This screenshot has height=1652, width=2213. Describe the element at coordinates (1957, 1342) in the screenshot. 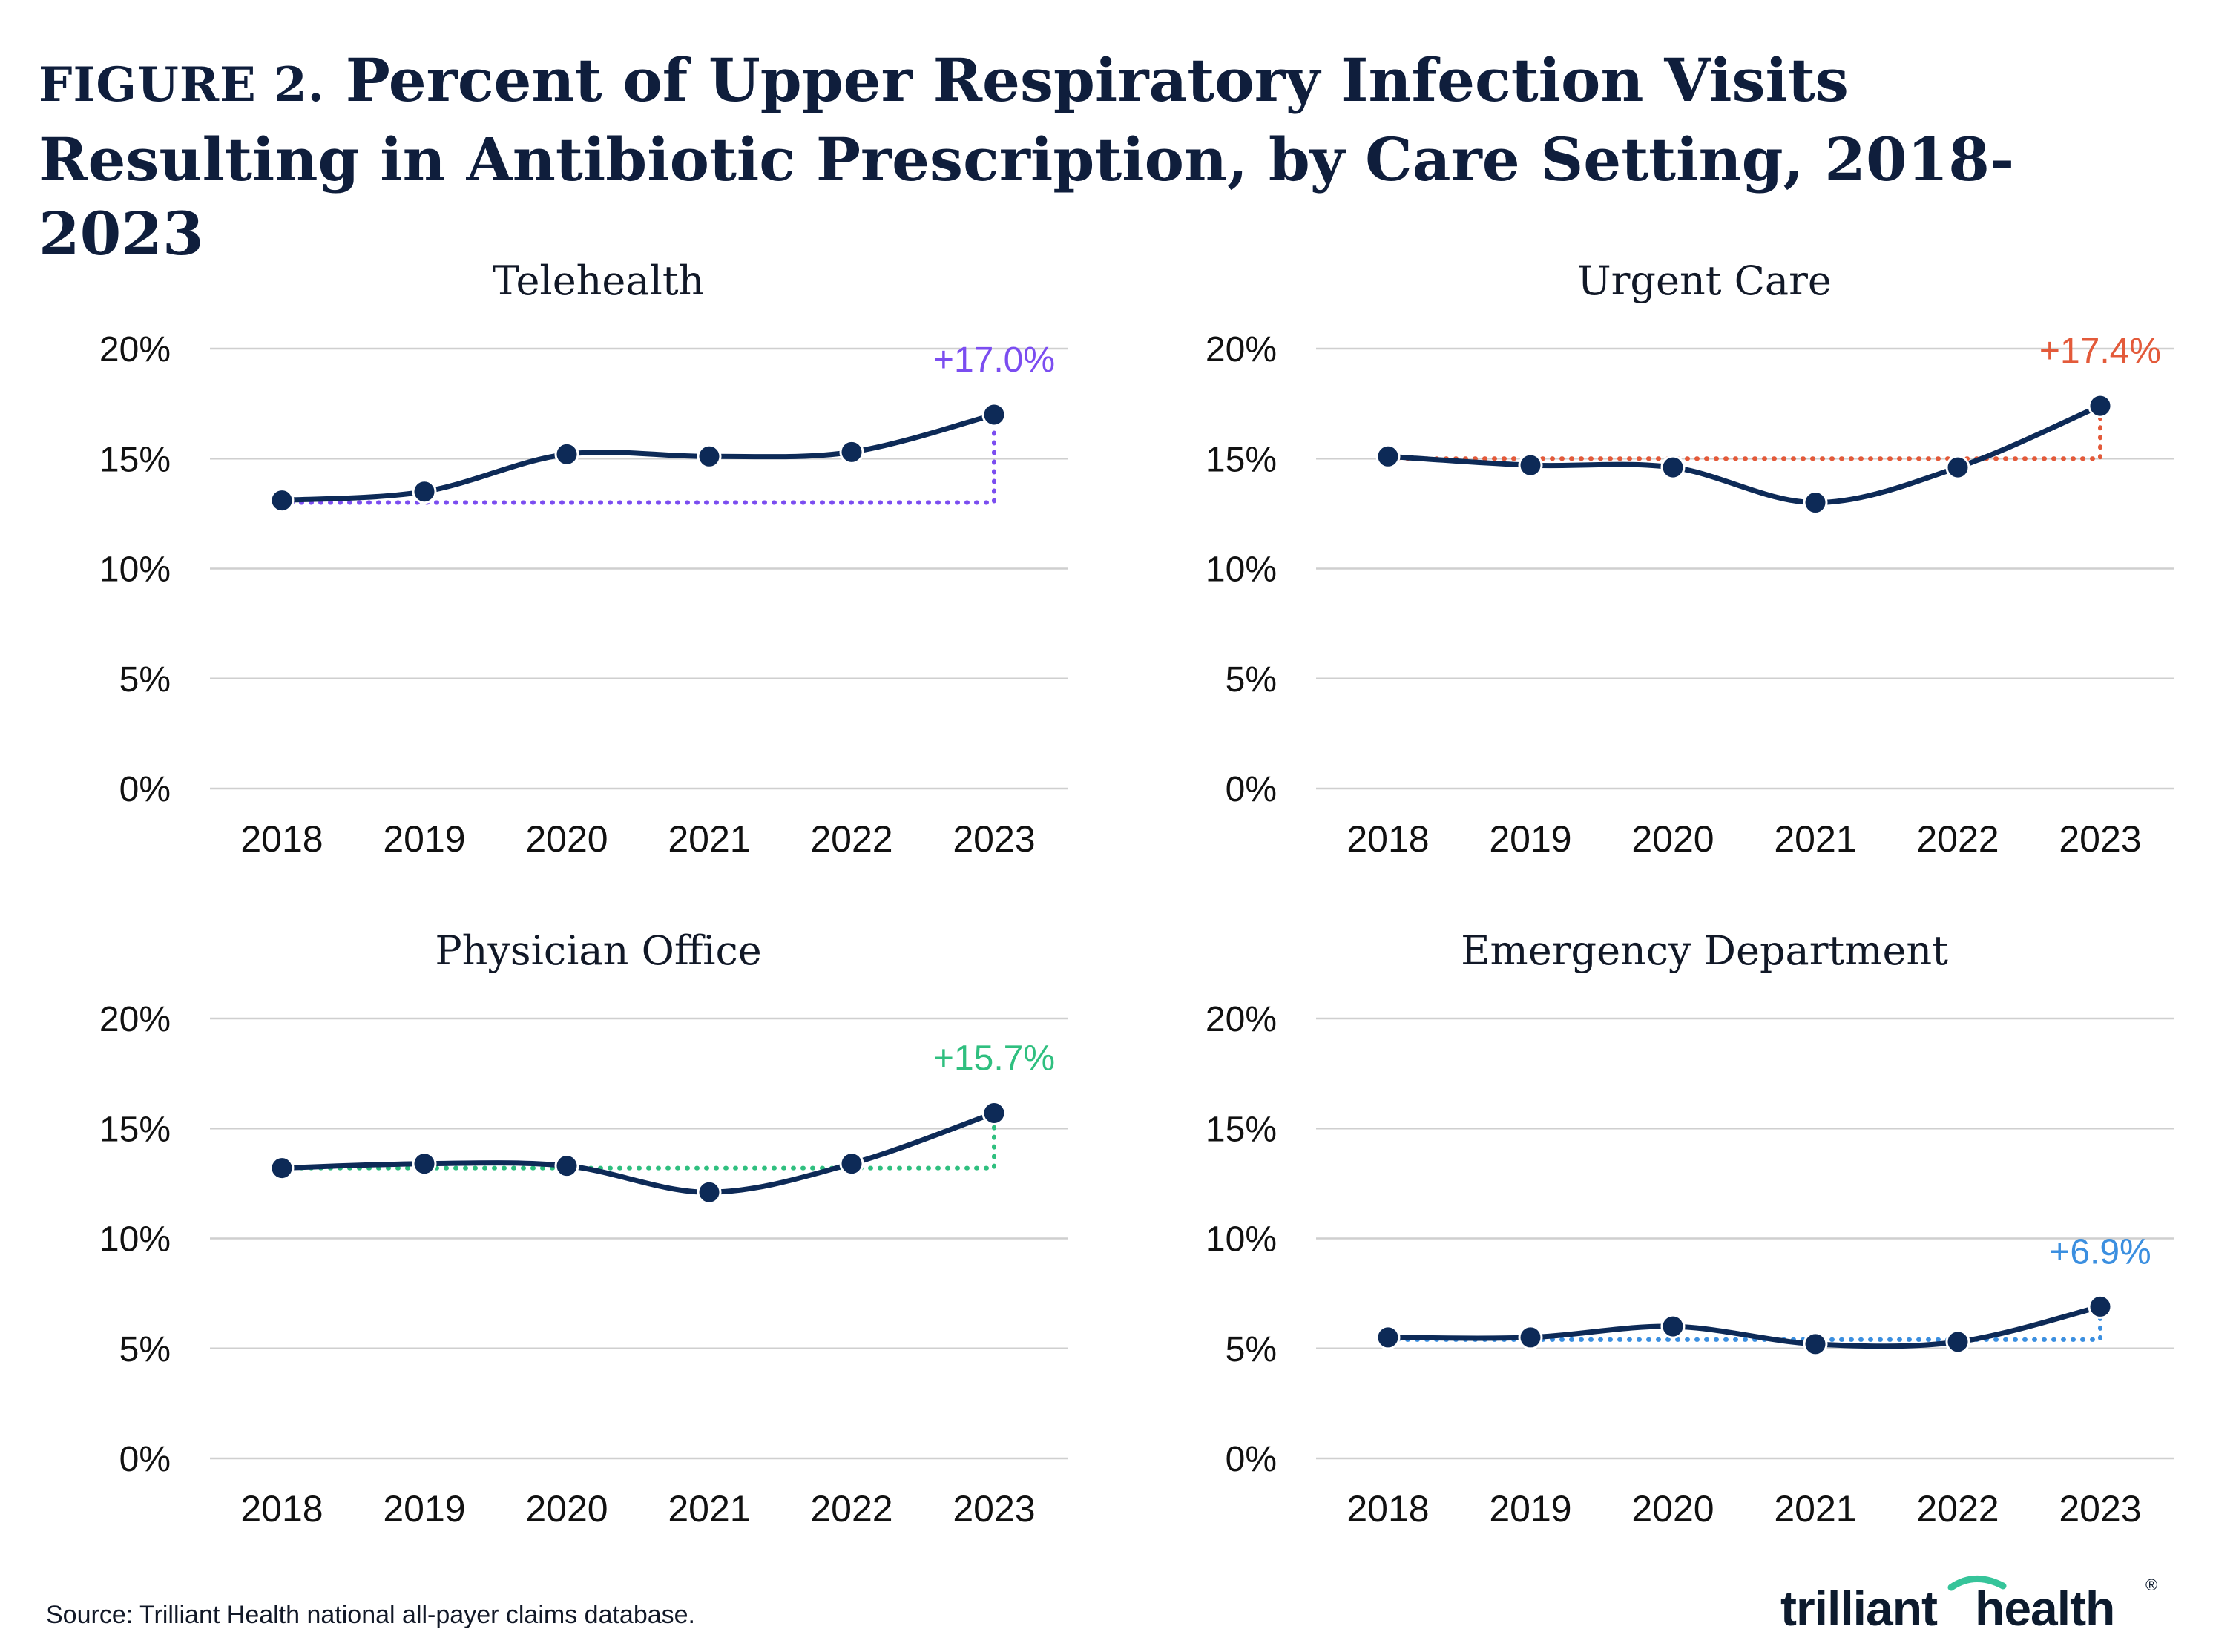

I see `data-point-emergency-department-2022` at that location.